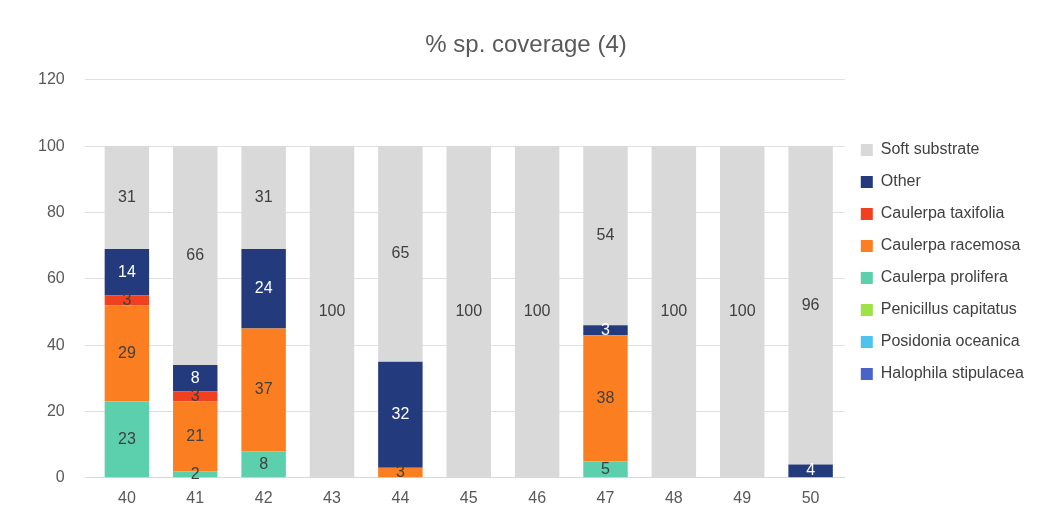 The image size is (1052, 524). Describe the element at coordinates (948, 309) in the screenshot. I see `legend-label: Penicillus capitatus` at that location.